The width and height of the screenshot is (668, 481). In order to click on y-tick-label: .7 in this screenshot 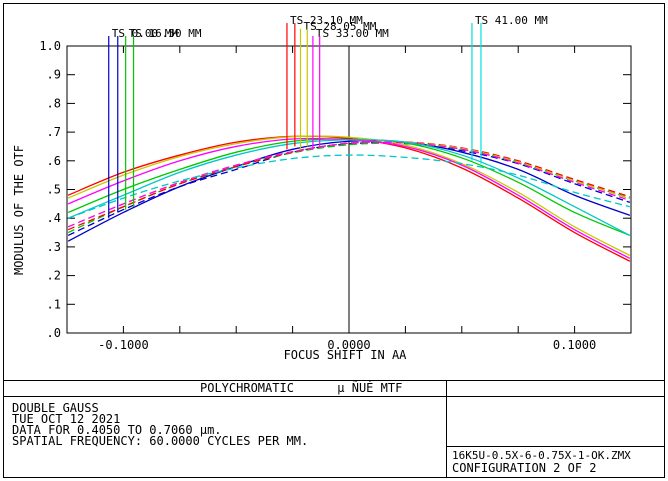, I will do `click(54, 132)`.